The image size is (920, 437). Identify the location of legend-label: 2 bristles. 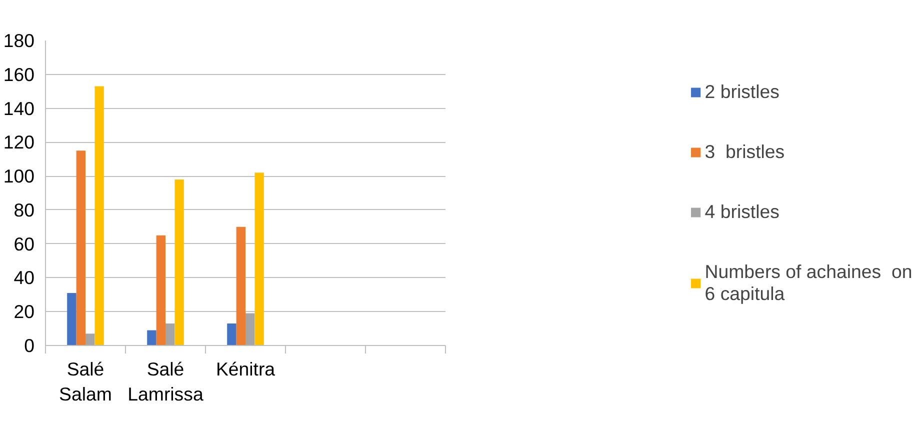
(742, 91).